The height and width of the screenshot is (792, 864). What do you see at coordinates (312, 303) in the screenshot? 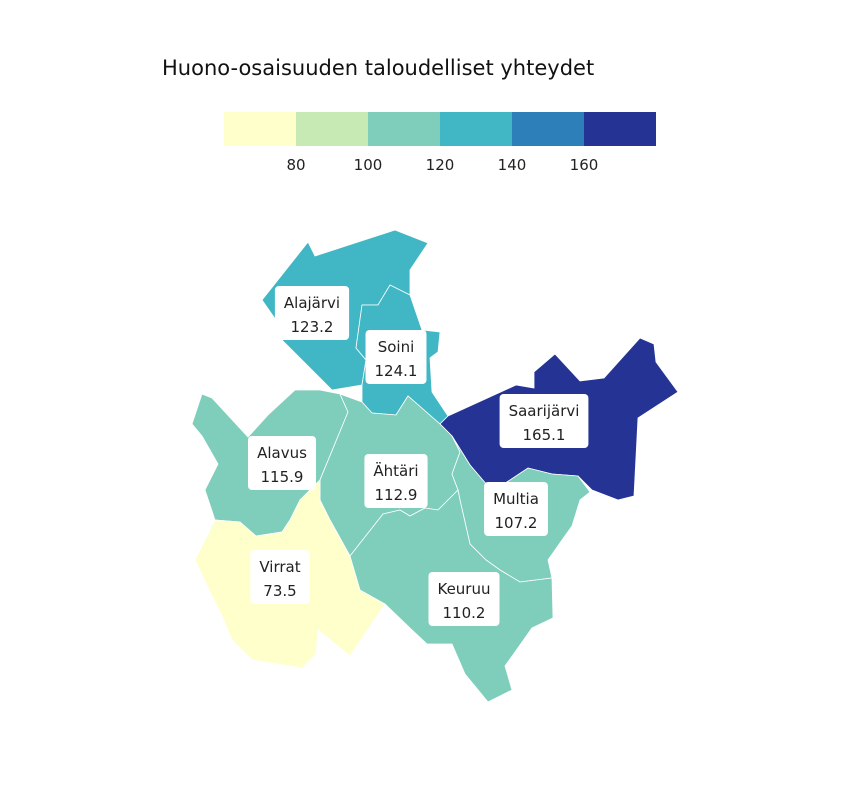
I see `region-name-label: Alajärvi` at bounding box center [312, 303].